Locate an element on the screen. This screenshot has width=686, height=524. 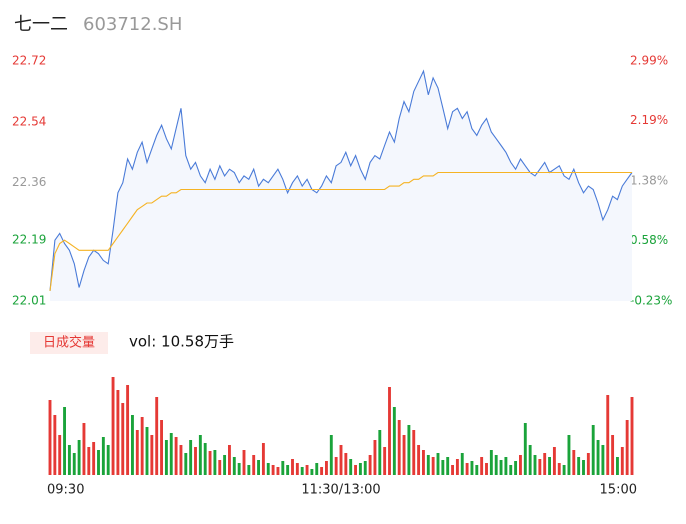
volume-badge is located at coordinates (69, 343).